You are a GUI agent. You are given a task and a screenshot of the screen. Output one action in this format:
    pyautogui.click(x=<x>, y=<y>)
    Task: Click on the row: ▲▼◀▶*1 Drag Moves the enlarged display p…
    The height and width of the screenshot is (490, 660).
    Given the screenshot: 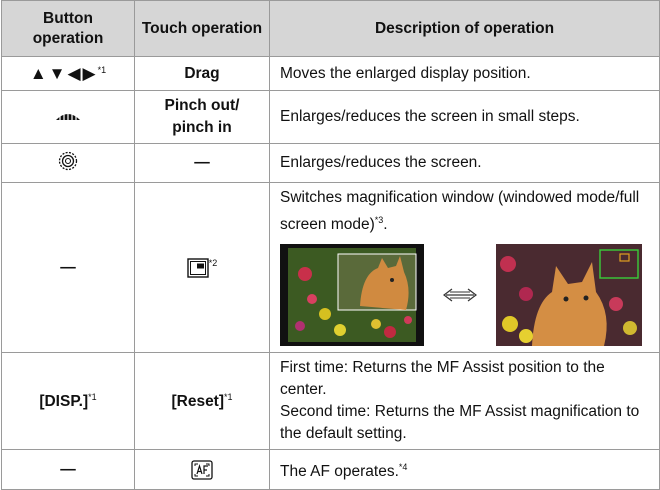 What is the action you would take?
    pyautogui.click(x=330, y=73)
    